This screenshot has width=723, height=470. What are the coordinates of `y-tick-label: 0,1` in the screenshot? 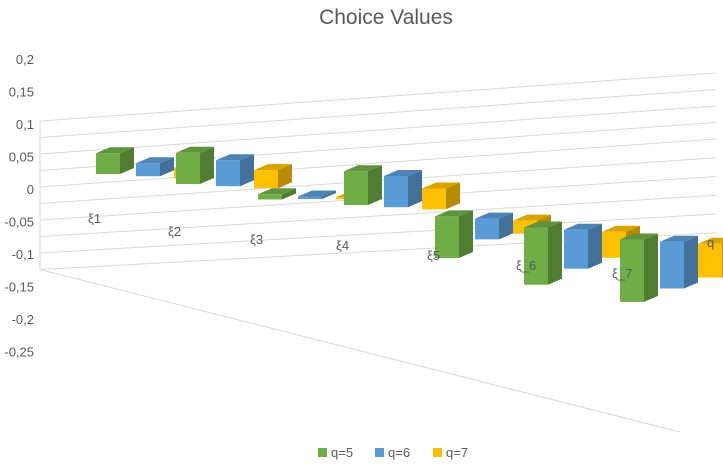 It's located at (25, 124).